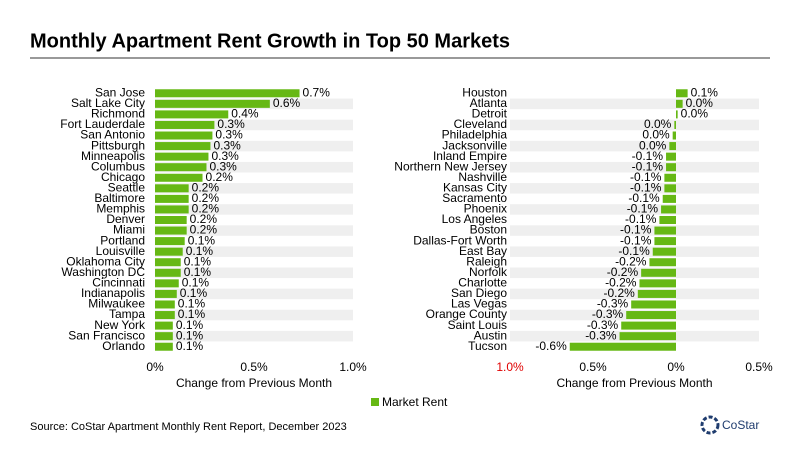  I want to click on category-label: New York, so click(120, 325).